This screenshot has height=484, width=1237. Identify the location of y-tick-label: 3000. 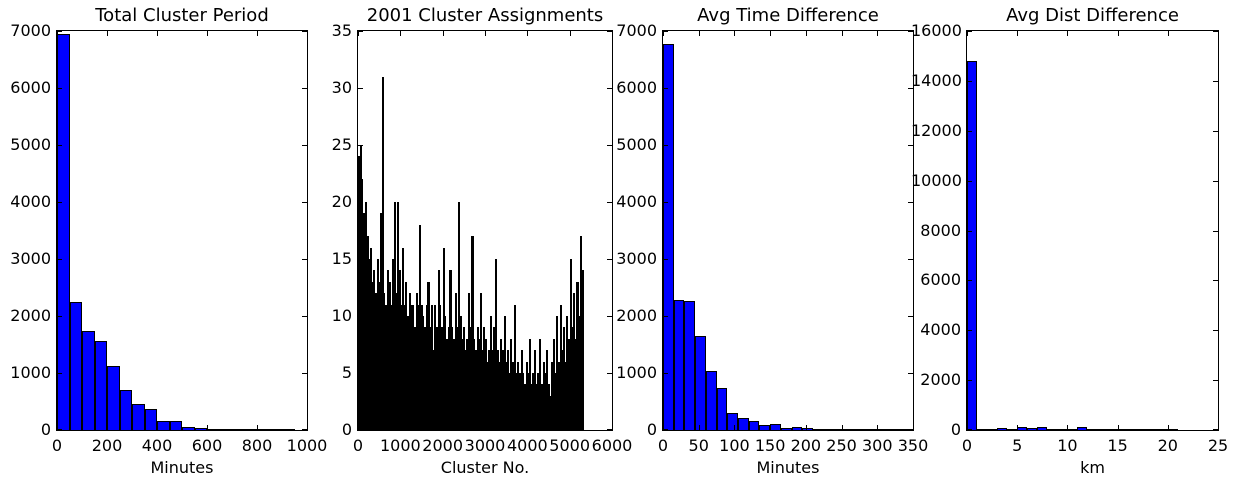
(30, 258).